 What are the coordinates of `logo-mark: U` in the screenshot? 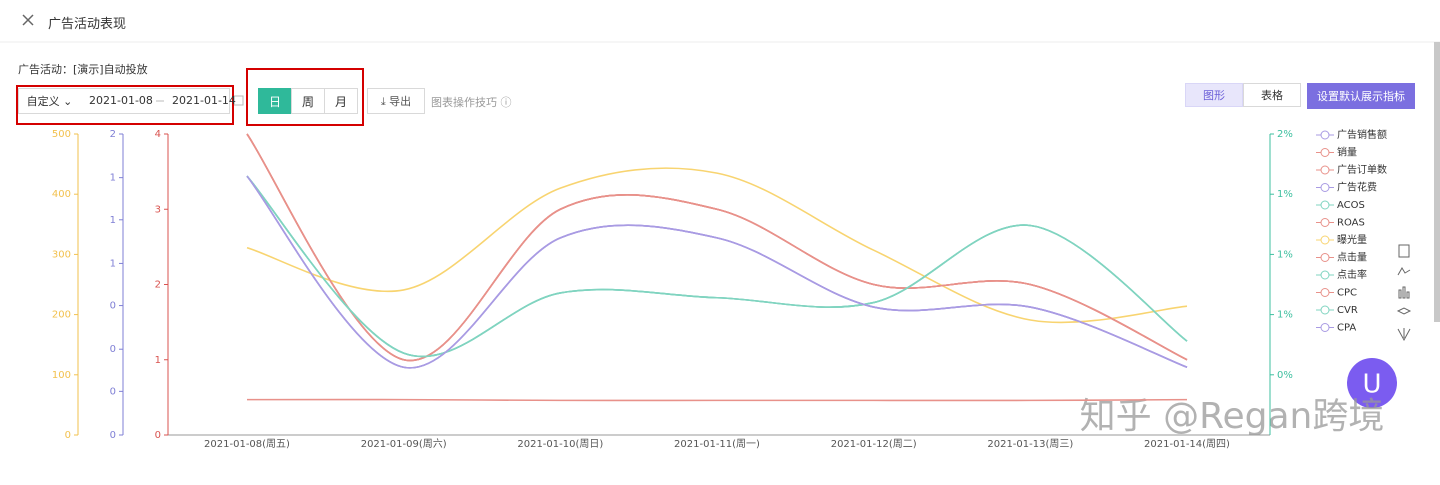 It's located at (1371, 385).